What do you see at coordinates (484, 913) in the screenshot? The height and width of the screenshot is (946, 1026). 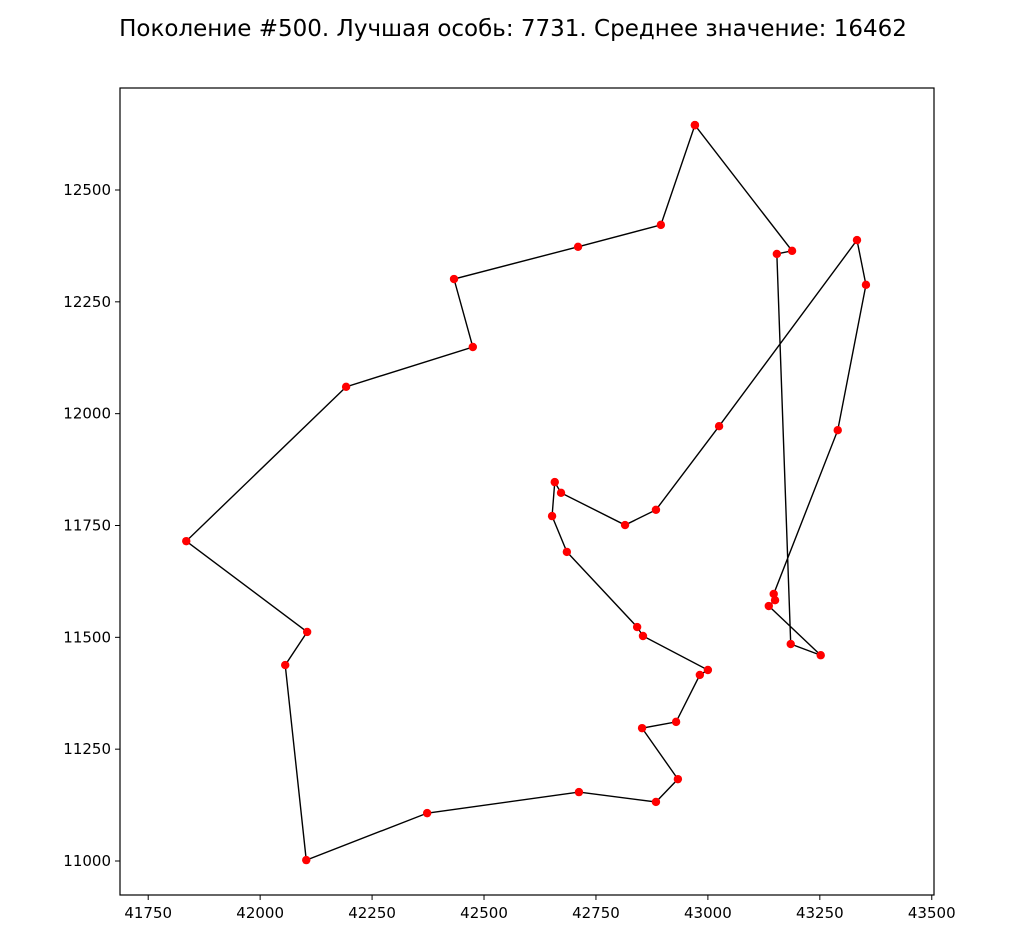 I see `x-tick-label: 42500` at bounding box center [484, 913].